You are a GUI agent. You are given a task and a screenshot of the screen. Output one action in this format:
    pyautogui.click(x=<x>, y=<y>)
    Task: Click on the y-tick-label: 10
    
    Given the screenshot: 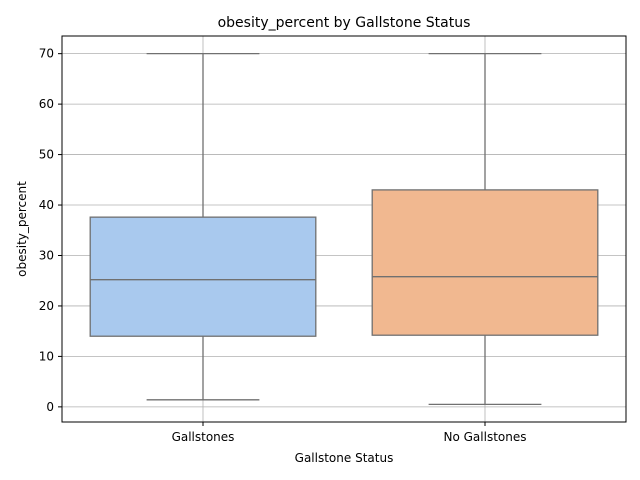 What is the action you would take?
    pyautogui.click(x=46, y=356)
    